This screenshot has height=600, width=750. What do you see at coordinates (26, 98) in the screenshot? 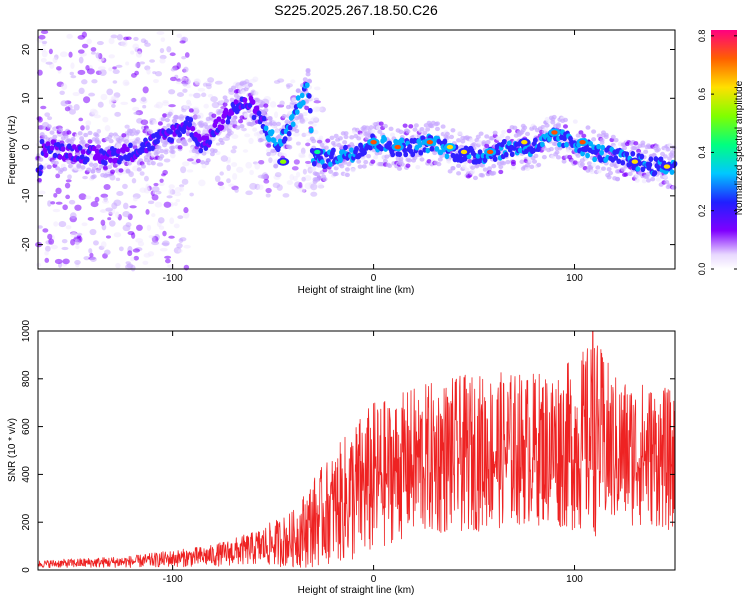
I see `y-tick-label: 10` at bounding box center [26, 98].